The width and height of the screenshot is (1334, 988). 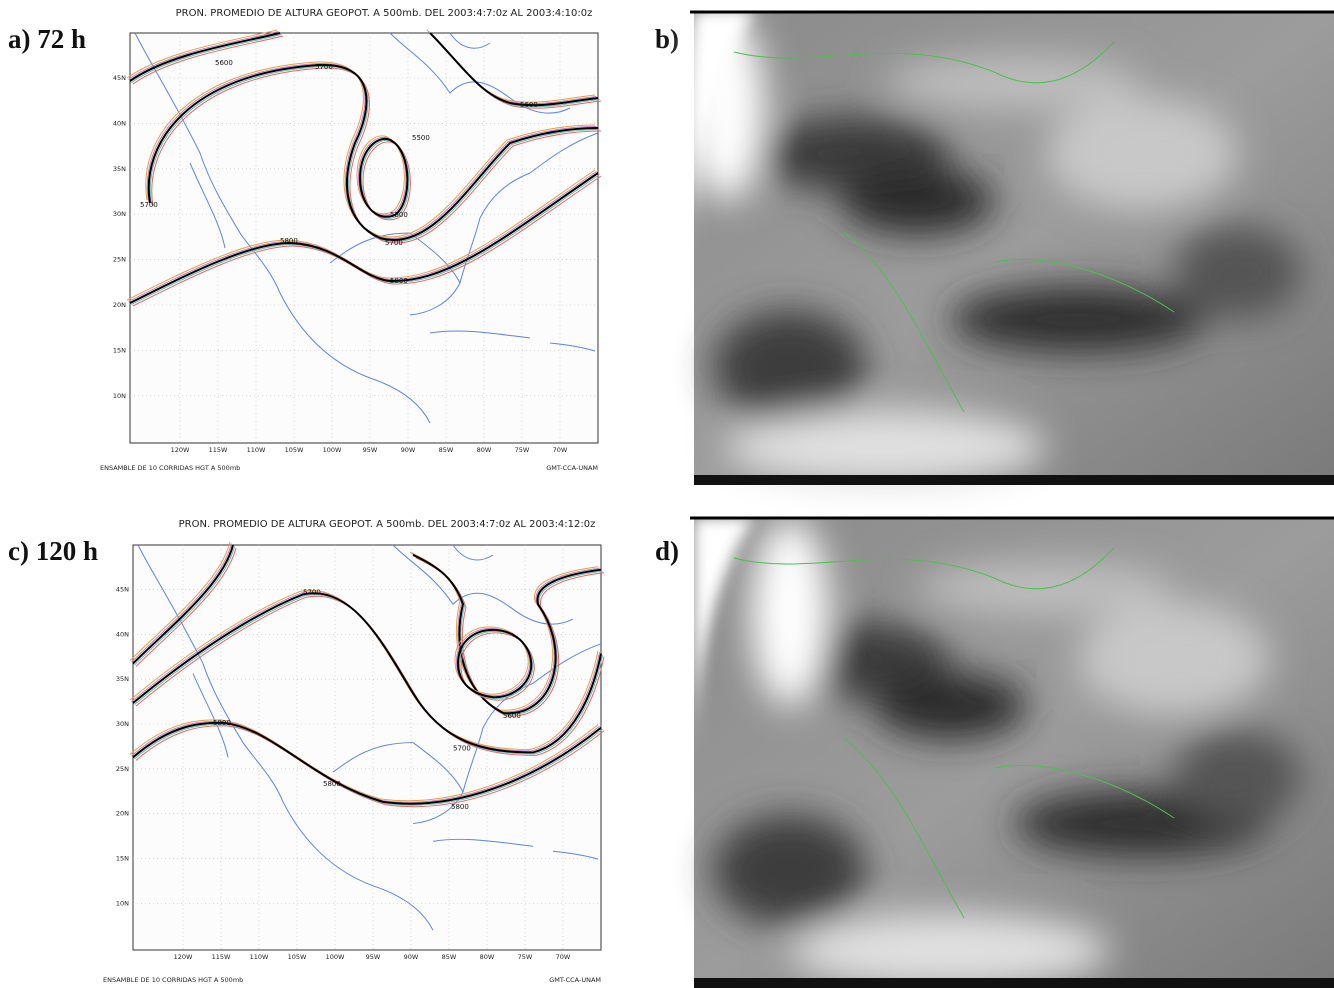 I want to click on map, so click(x=364, y=236).